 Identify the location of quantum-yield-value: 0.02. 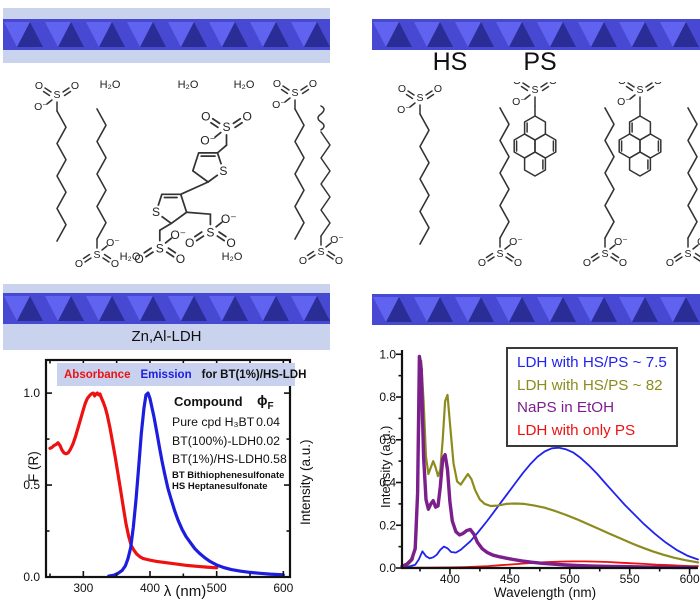
(268, 441).